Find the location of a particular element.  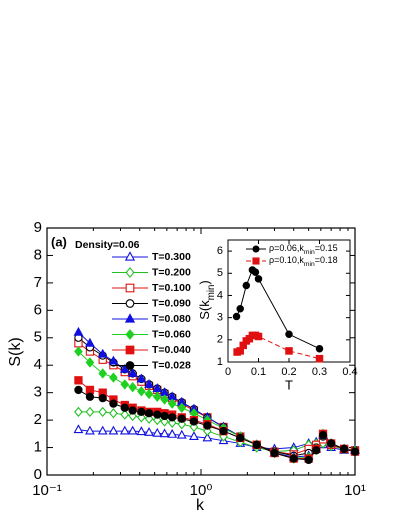

x-tick-label: 0.2 is located at coordinates (288, 372).